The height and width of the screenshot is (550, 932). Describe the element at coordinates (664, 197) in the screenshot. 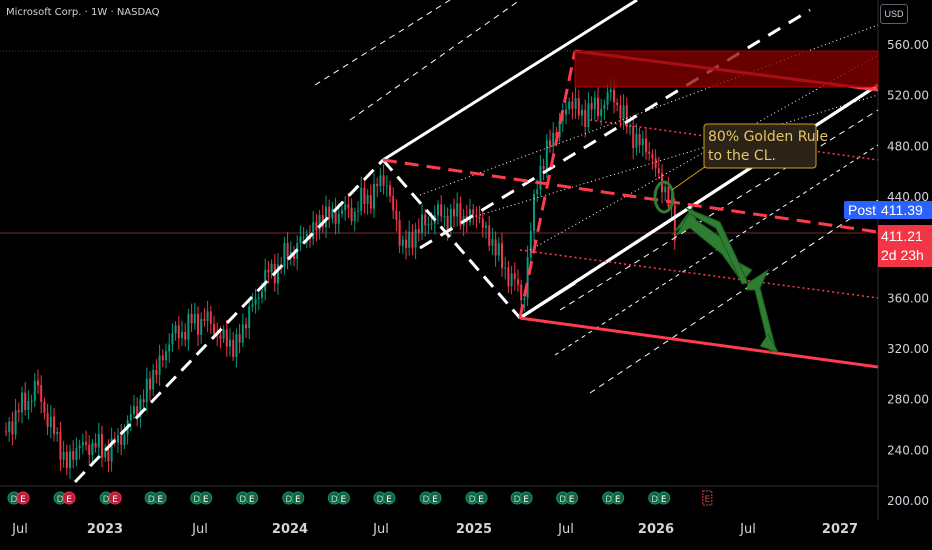

I see `test-ellipse` at that location.